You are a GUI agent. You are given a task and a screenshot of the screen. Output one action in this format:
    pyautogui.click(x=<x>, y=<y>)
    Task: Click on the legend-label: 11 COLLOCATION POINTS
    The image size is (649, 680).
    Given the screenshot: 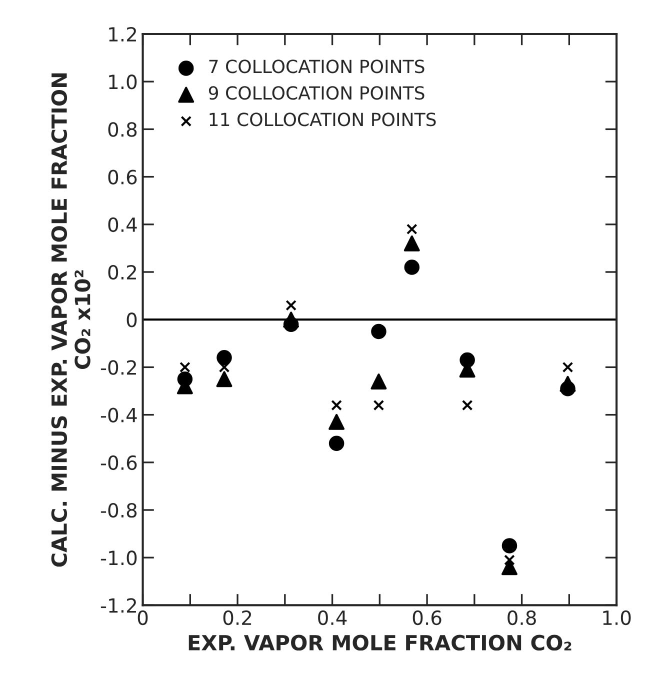 What is the action you would take?
    pyautogui.click(x=323, y=119)
    